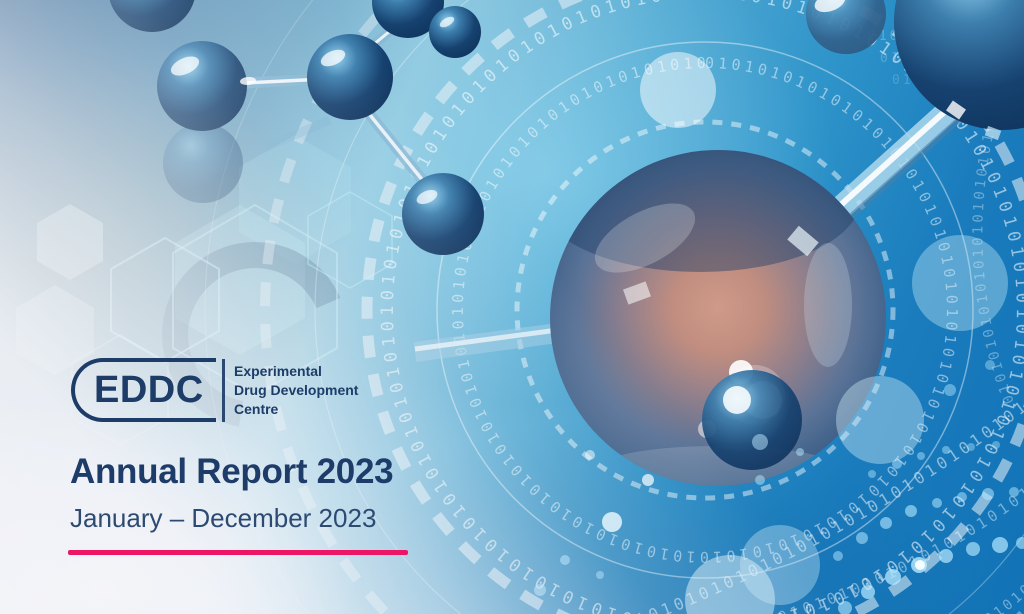 This screenshot has width=1024, height=614. Describe the element at coordinates (238, 552) in the screenshot. I see `accent-underline` at that location.